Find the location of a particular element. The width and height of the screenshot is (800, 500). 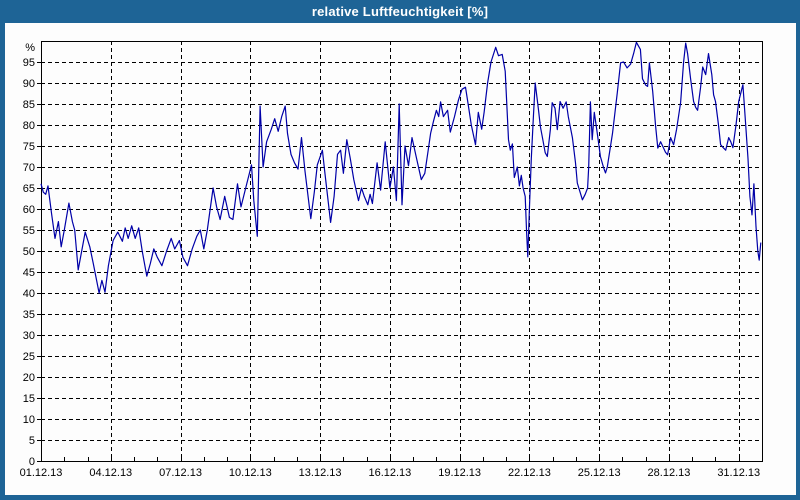

x-tick-label: 19.12.13 is located at coordinates (459, 473).